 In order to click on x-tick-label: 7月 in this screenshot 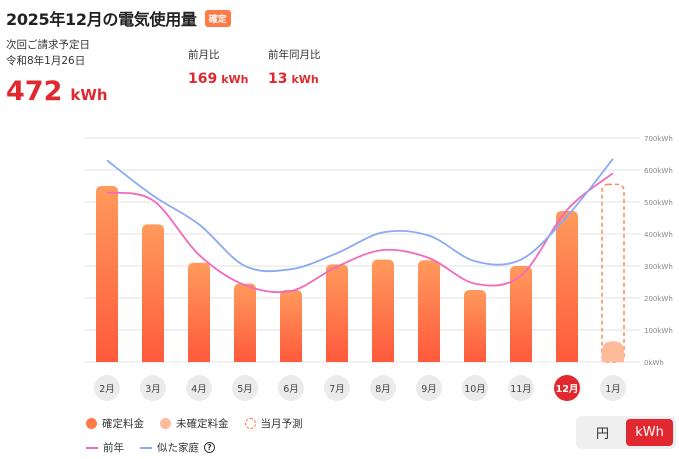, I will do `click(337, 389)`.